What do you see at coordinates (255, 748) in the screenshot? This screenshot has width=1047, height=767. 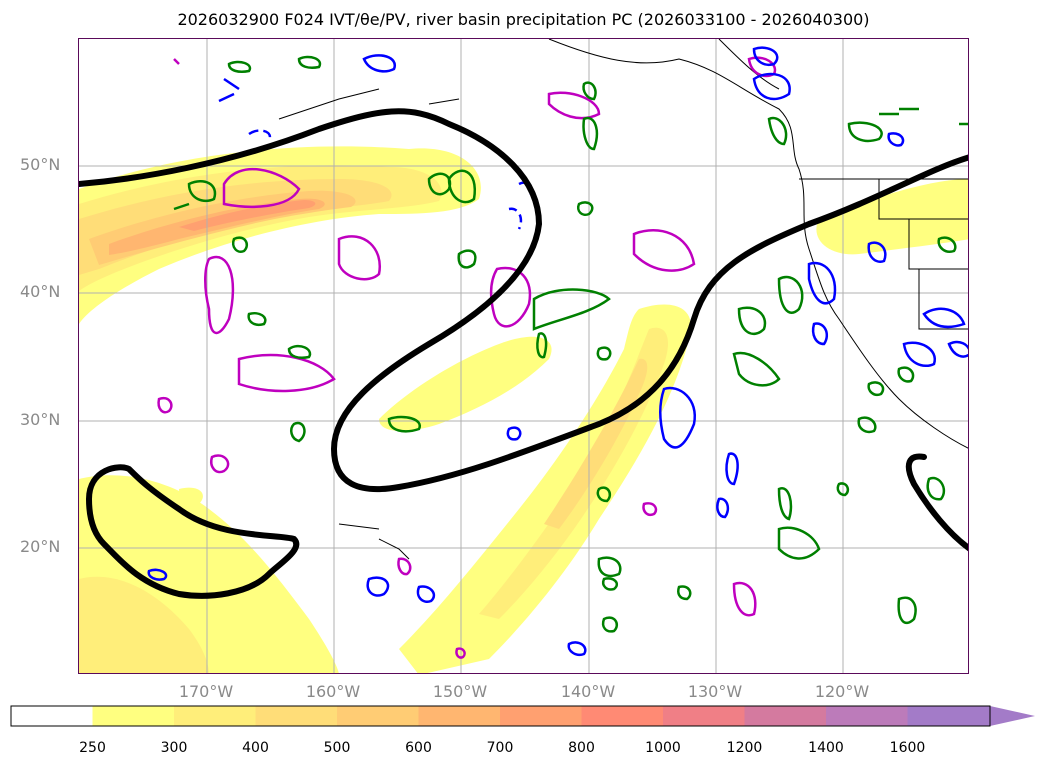 I see `colorbar-tick-label: 400` at bounding box center [255, 748].